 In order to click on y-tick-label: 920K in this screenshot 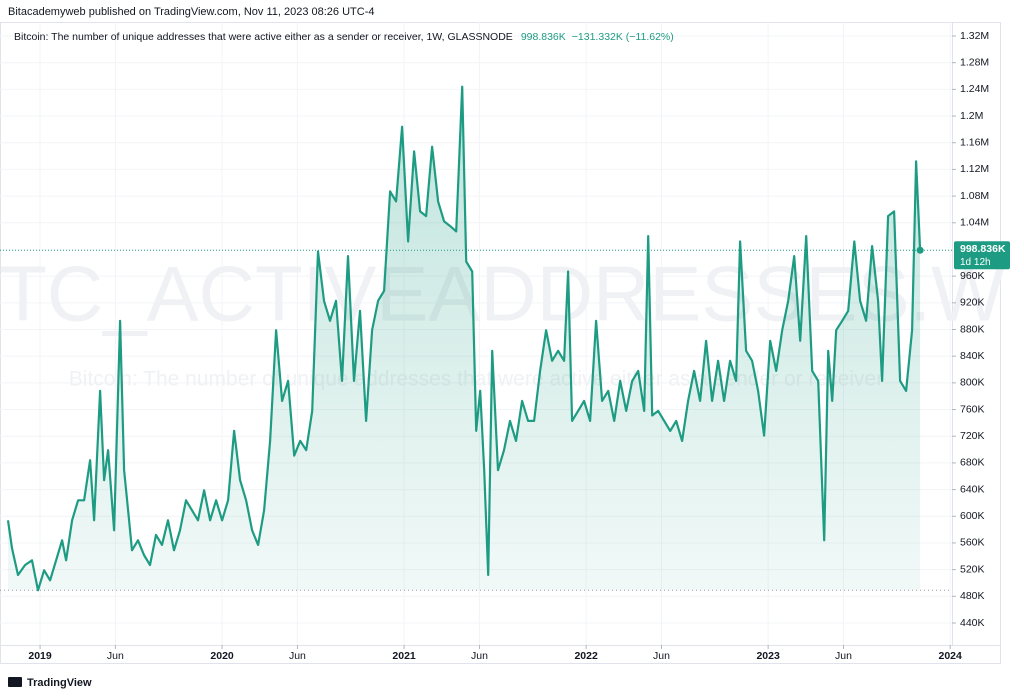, I will do `click(972, 303)`.